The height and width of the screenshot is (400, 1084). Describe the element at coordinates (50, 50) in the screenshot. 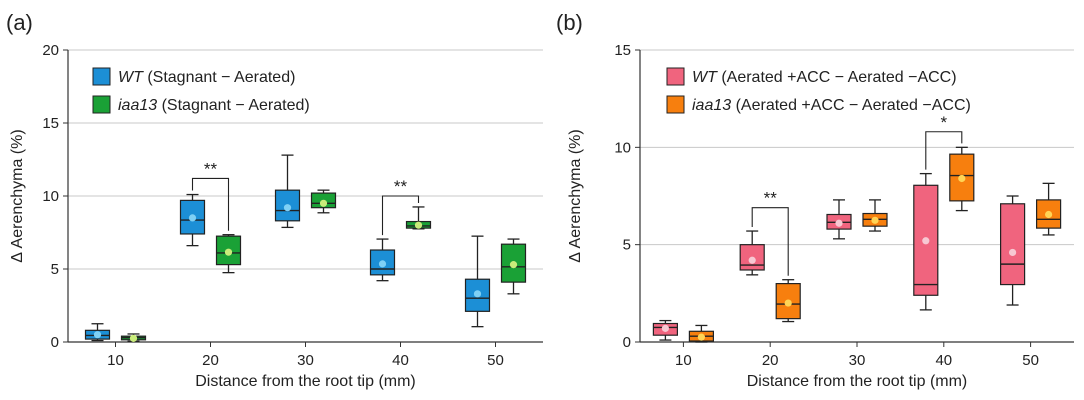

I see `y-tick-label: 20` at that location.